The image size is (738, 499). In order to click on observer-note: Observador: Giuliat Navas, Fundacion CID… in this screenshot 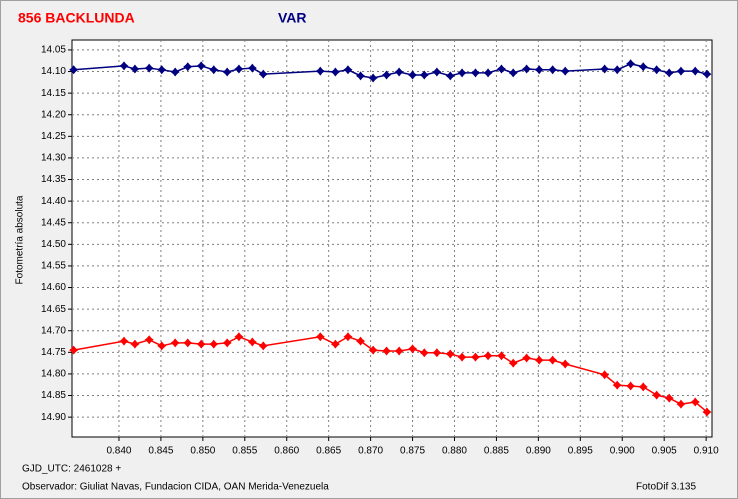, I will do `click(175, 487)`.